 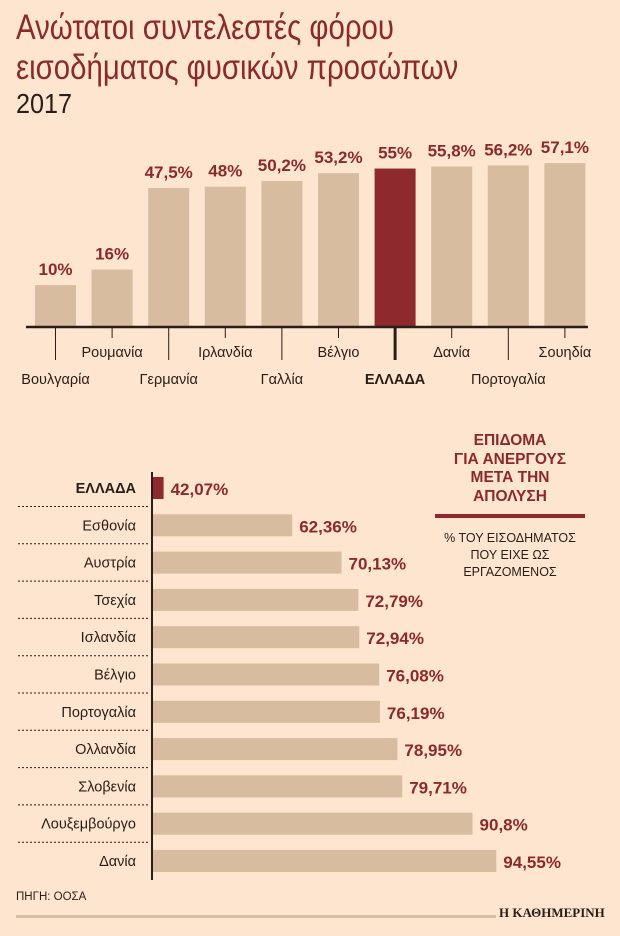 I want to click on panel-subtitle-line: % ΤΟΥ ΕΙΣΟΔΗΜΑΤΟΣ, so click(x=510, y=538).